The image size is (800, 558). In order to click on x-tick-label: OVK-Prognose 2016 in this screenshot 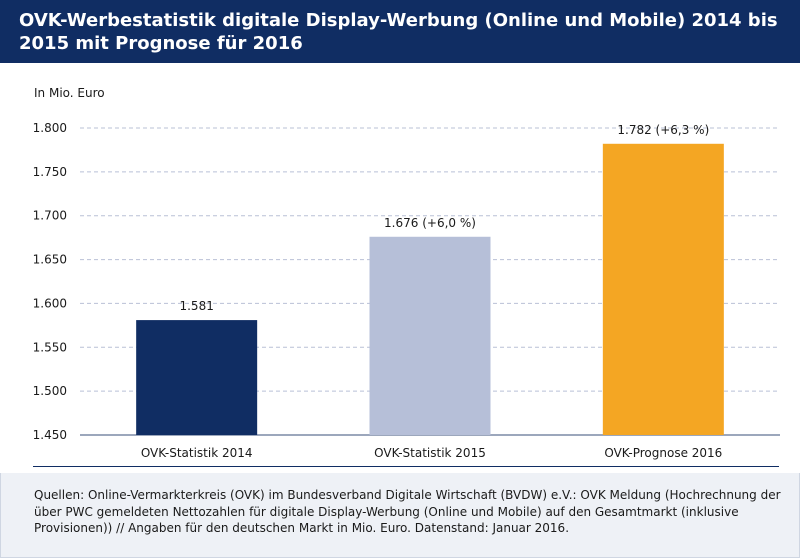, I will do `click(663, 453)`.